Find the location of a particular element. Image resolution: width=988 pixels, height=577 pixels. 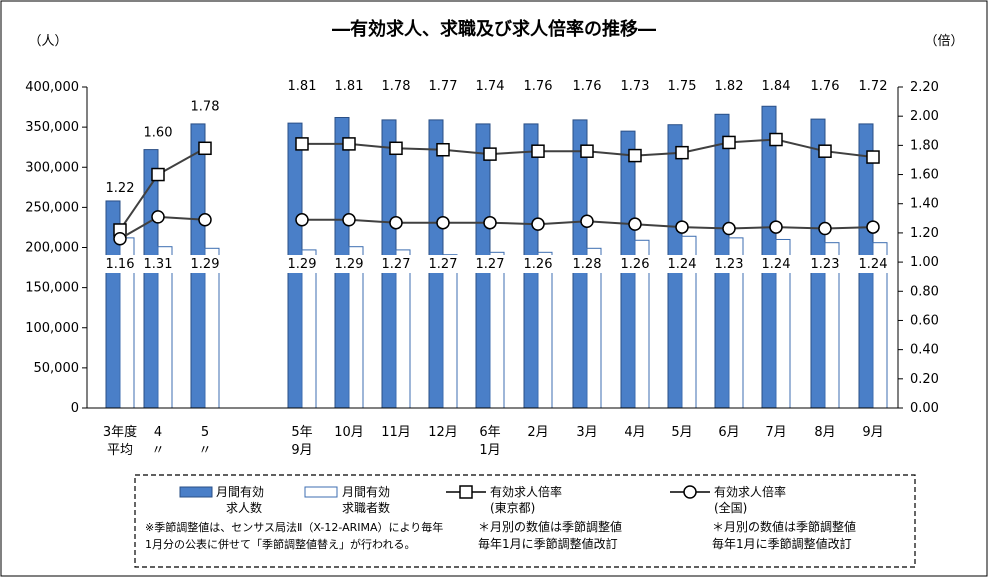

legend-label: 求職者数 is located at coordinates (366, 507).